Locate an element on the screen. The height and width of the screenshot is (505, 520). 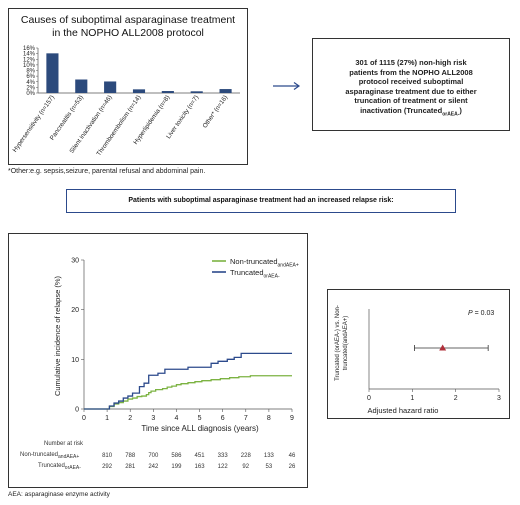
risk-row-label-main: Truncated is located at coordinates (51, 466).